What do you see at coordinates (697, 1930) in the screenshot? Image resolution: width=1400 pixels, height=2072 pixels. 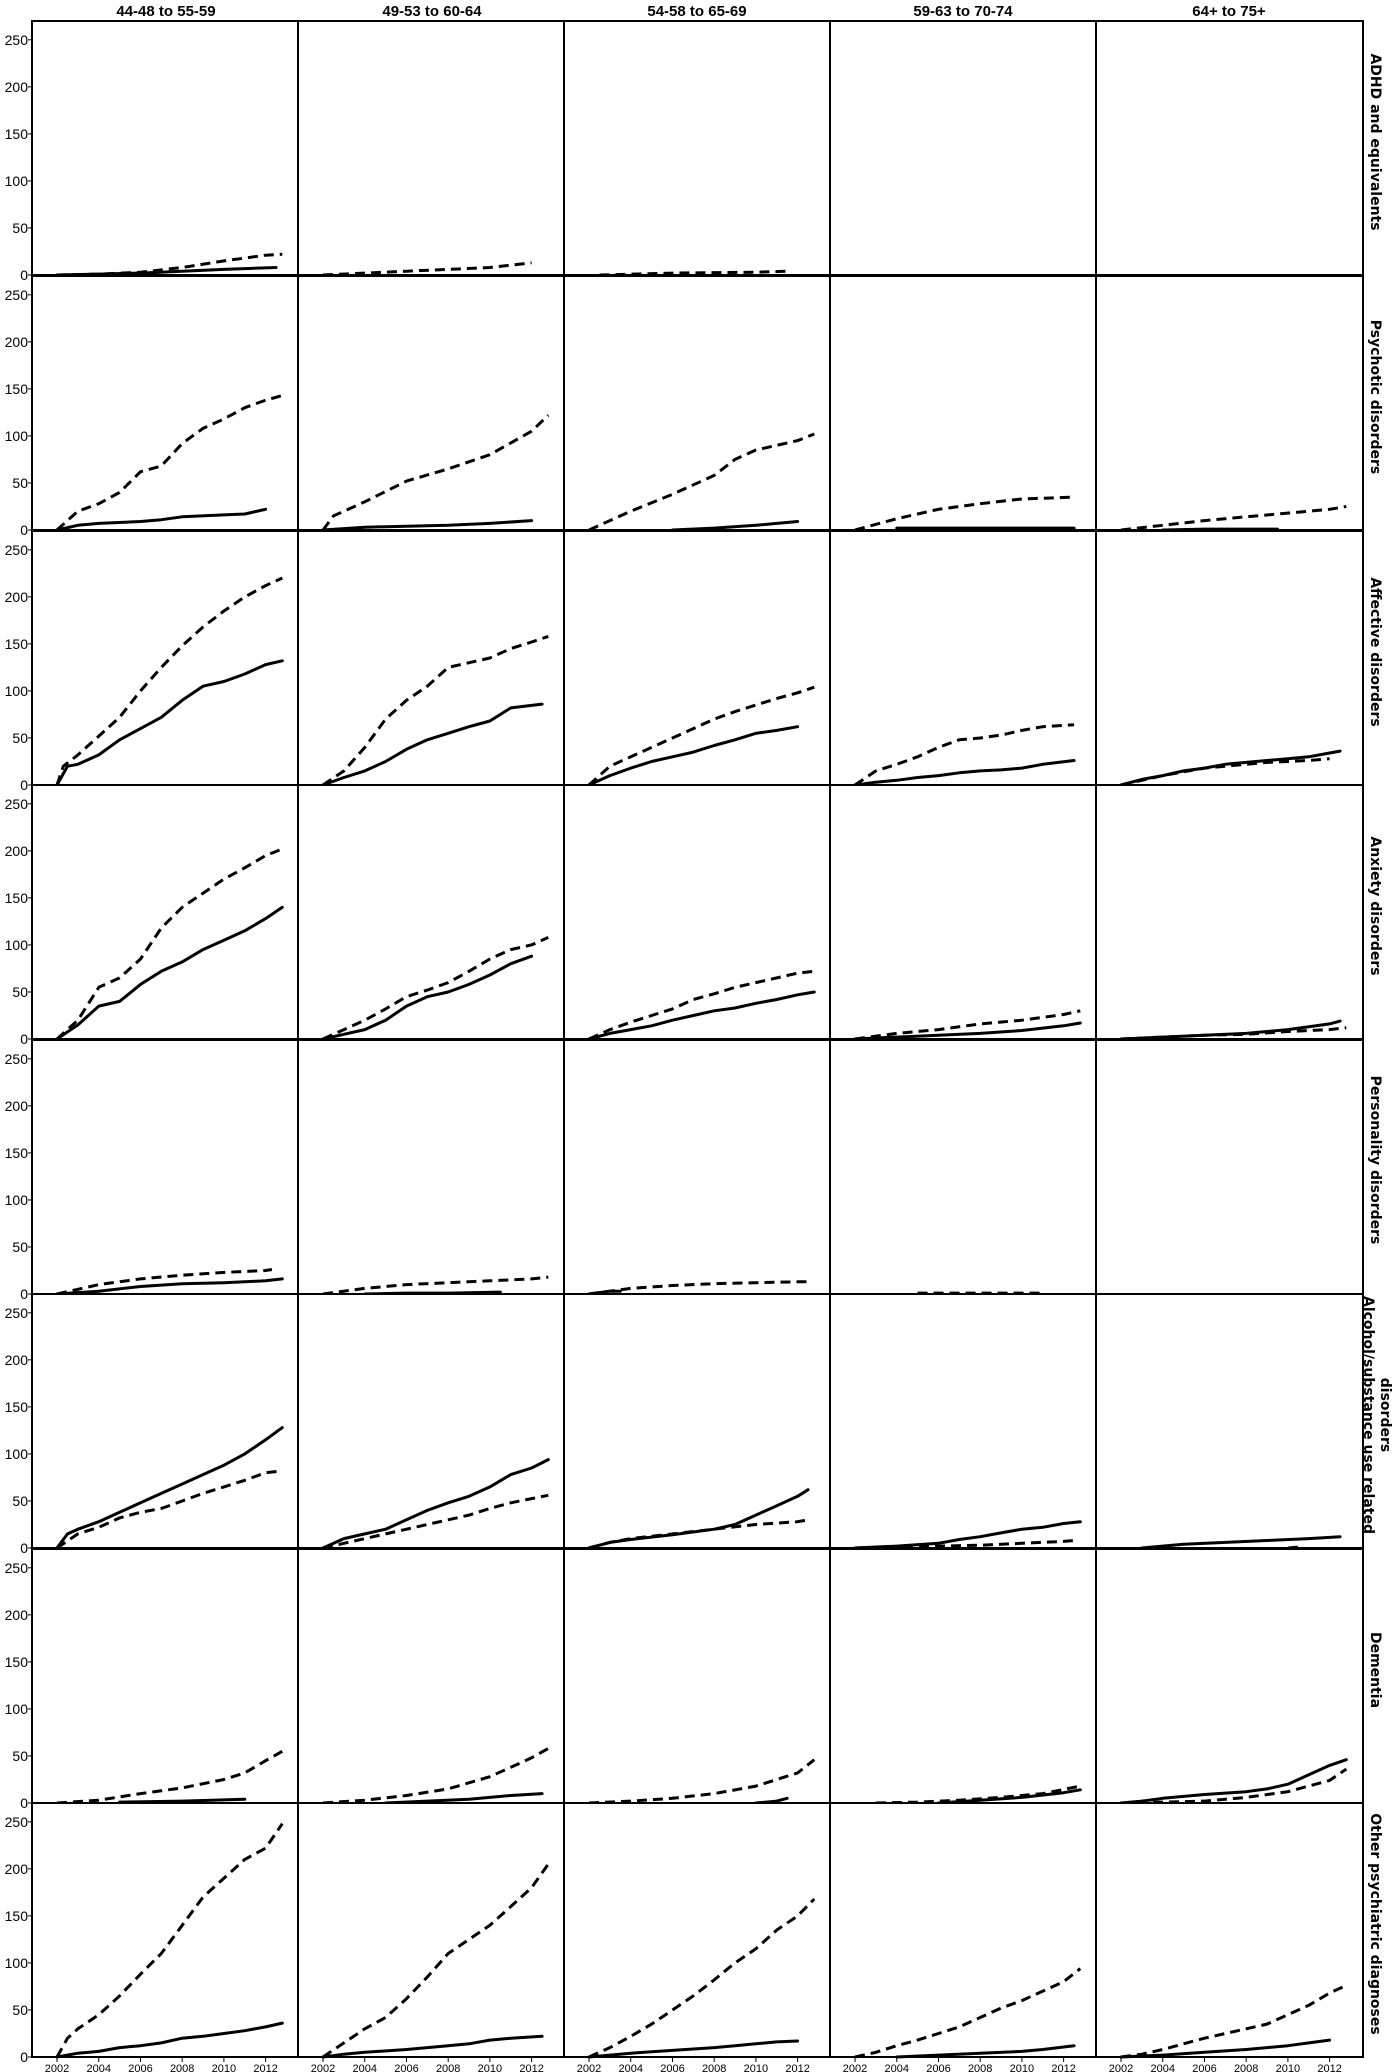 I see `panel-r8-c3` at bounding box center [697, 1930].